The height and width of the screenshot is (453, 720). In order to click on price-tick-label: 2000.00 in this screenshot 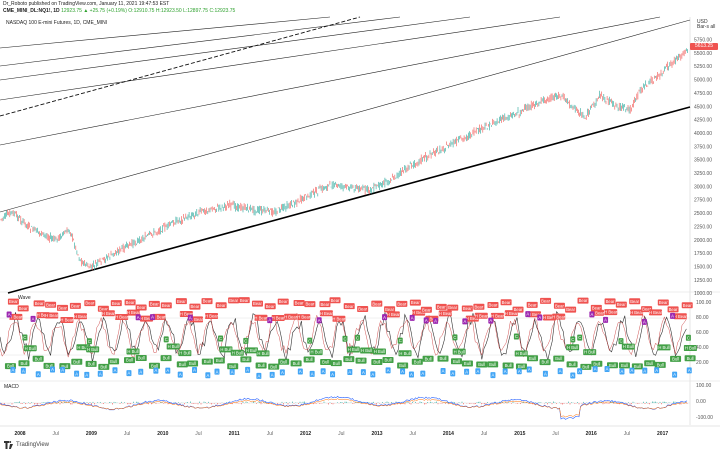, I will do `click(703, 241)`.